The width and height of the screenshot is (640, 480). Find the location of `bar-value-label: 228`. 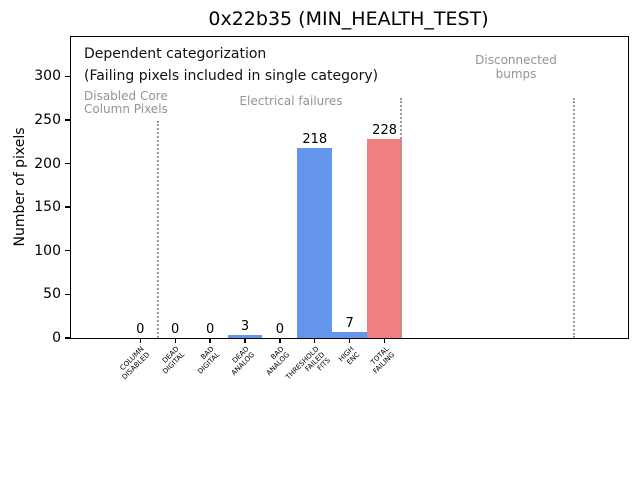

bar-value-label: 228 is located at coordinates (384, 131).